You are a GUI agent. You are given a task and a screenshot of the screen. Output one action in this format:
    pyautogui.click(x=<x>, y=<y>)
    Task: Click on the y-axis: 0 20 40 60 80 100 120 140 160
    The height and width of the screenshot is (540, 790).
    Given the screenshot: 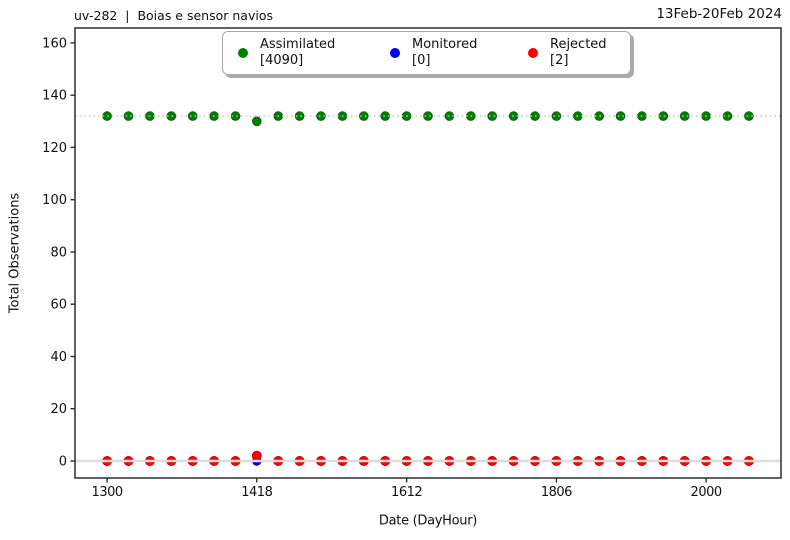 What is the action you would take?
    pyautogui.click(x=58, y=253)
    